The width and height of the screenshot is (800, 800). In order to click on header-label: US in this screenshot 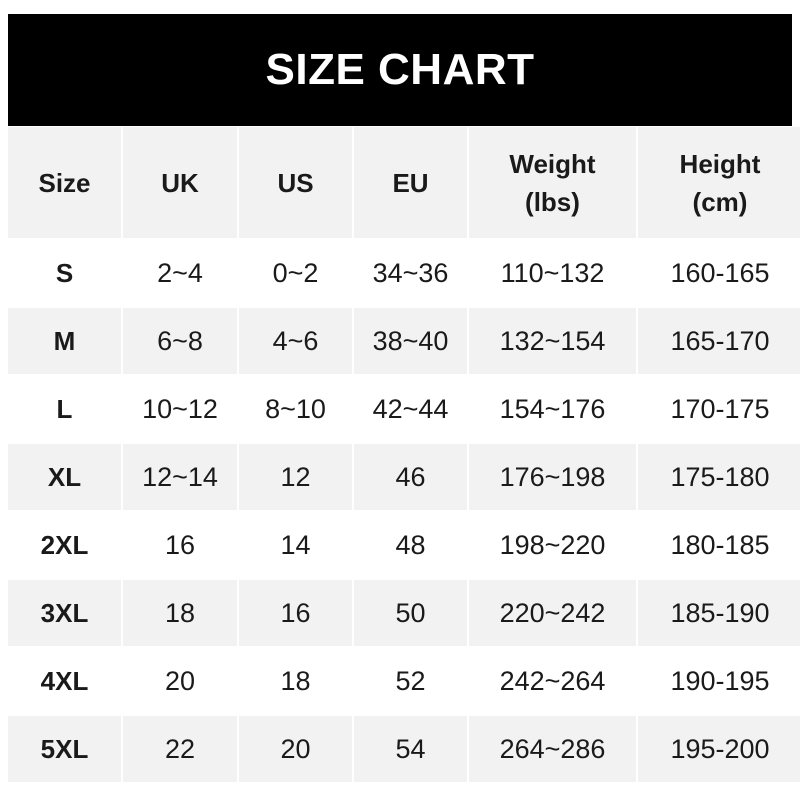, I will do `click(295, 182)`.